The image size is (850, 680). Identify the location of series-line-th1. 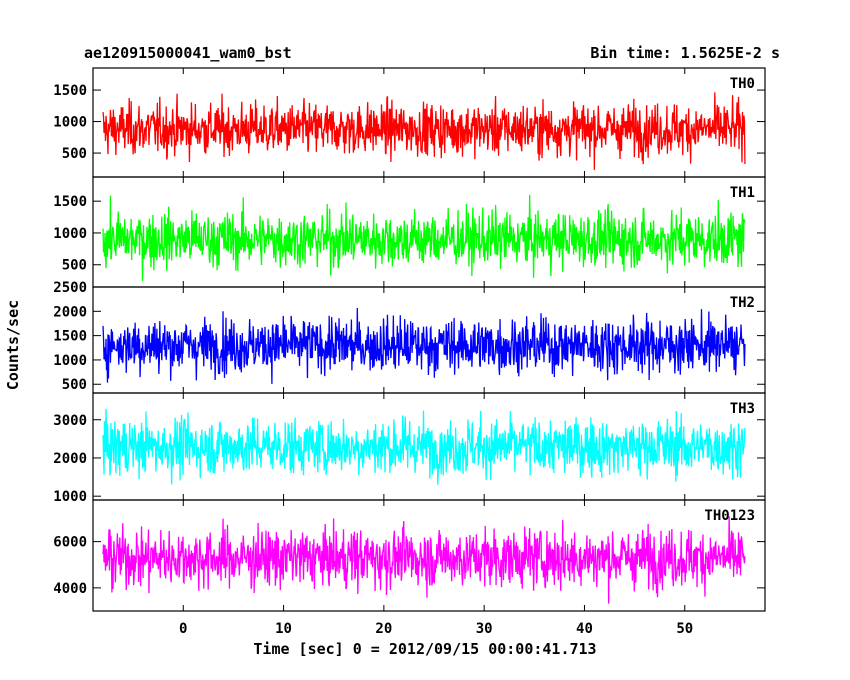
(424, 238).